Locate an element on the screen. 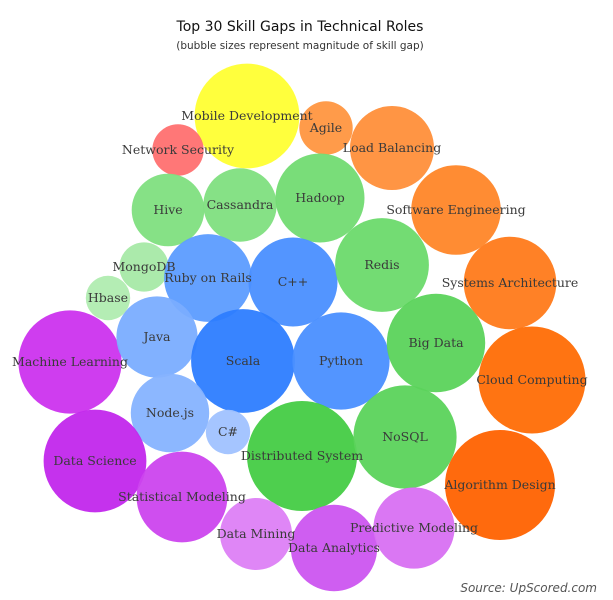 The width and height of the screenshot is (613, 600). bubble-cassandra is located at coordinates (240, 205).